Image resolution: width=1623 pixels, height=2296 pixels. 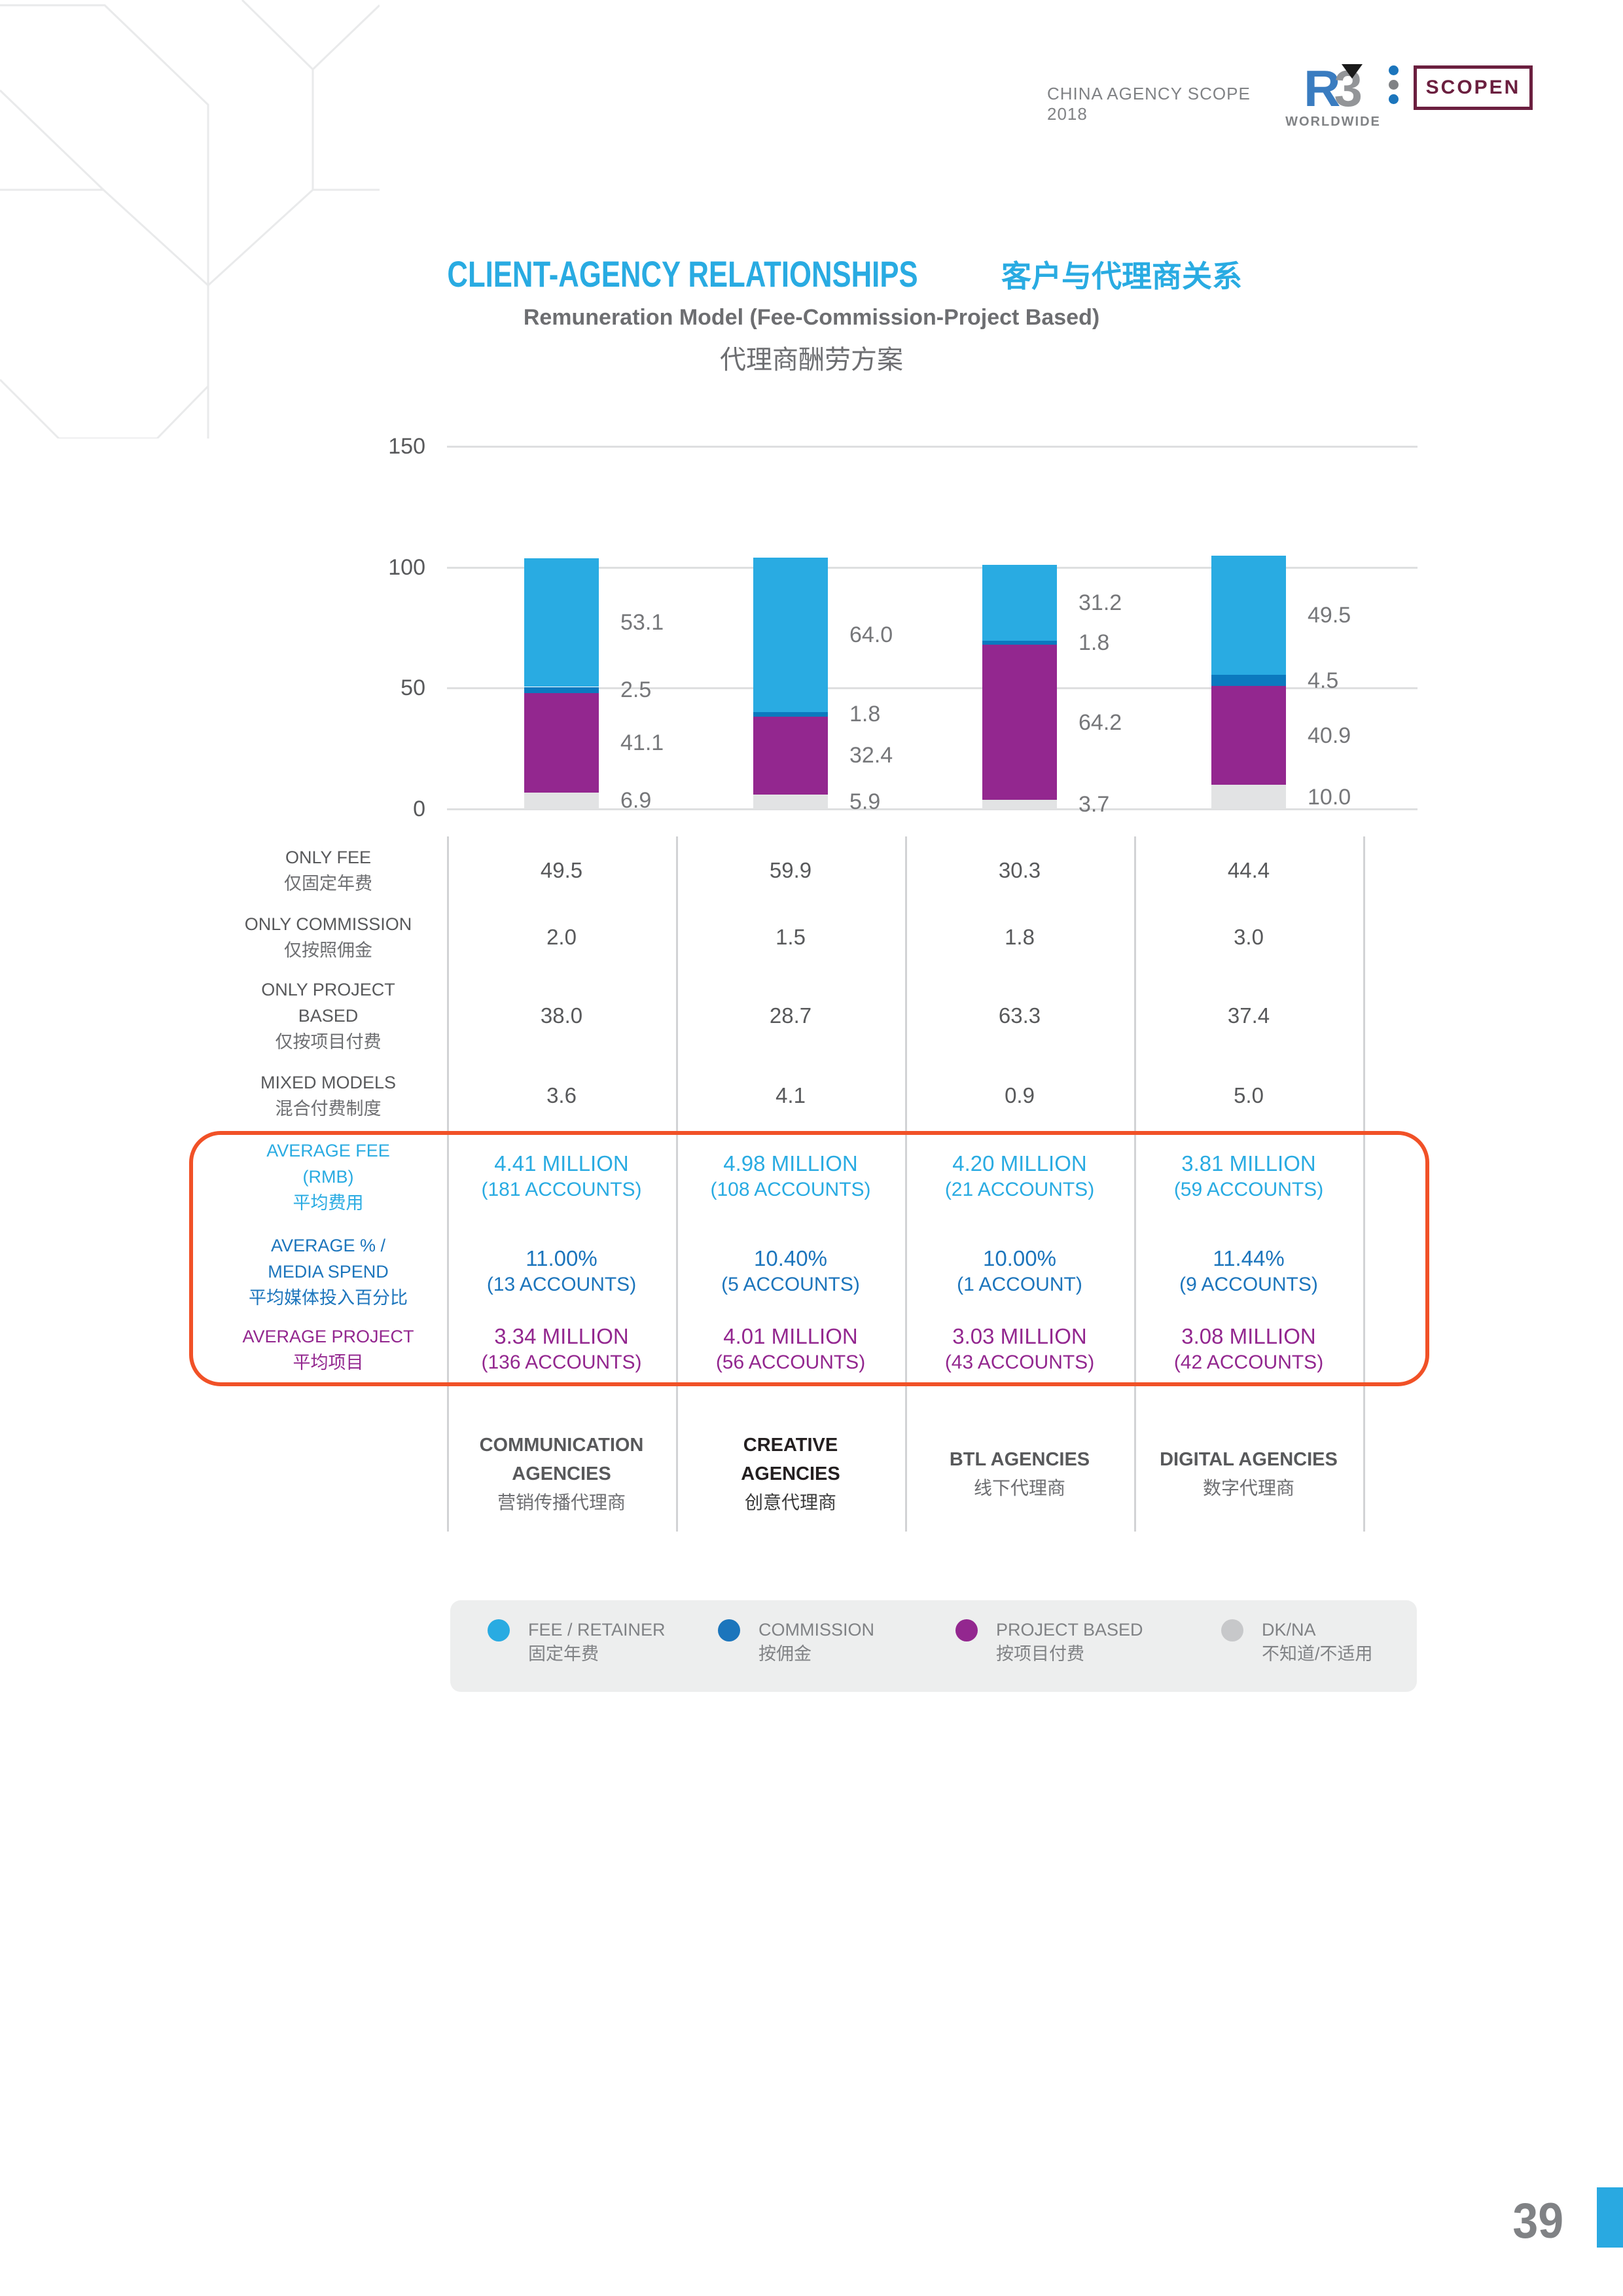 I want to click on table-cell-line: (108 ACCOUNTS), so click(x=791, y=1189).